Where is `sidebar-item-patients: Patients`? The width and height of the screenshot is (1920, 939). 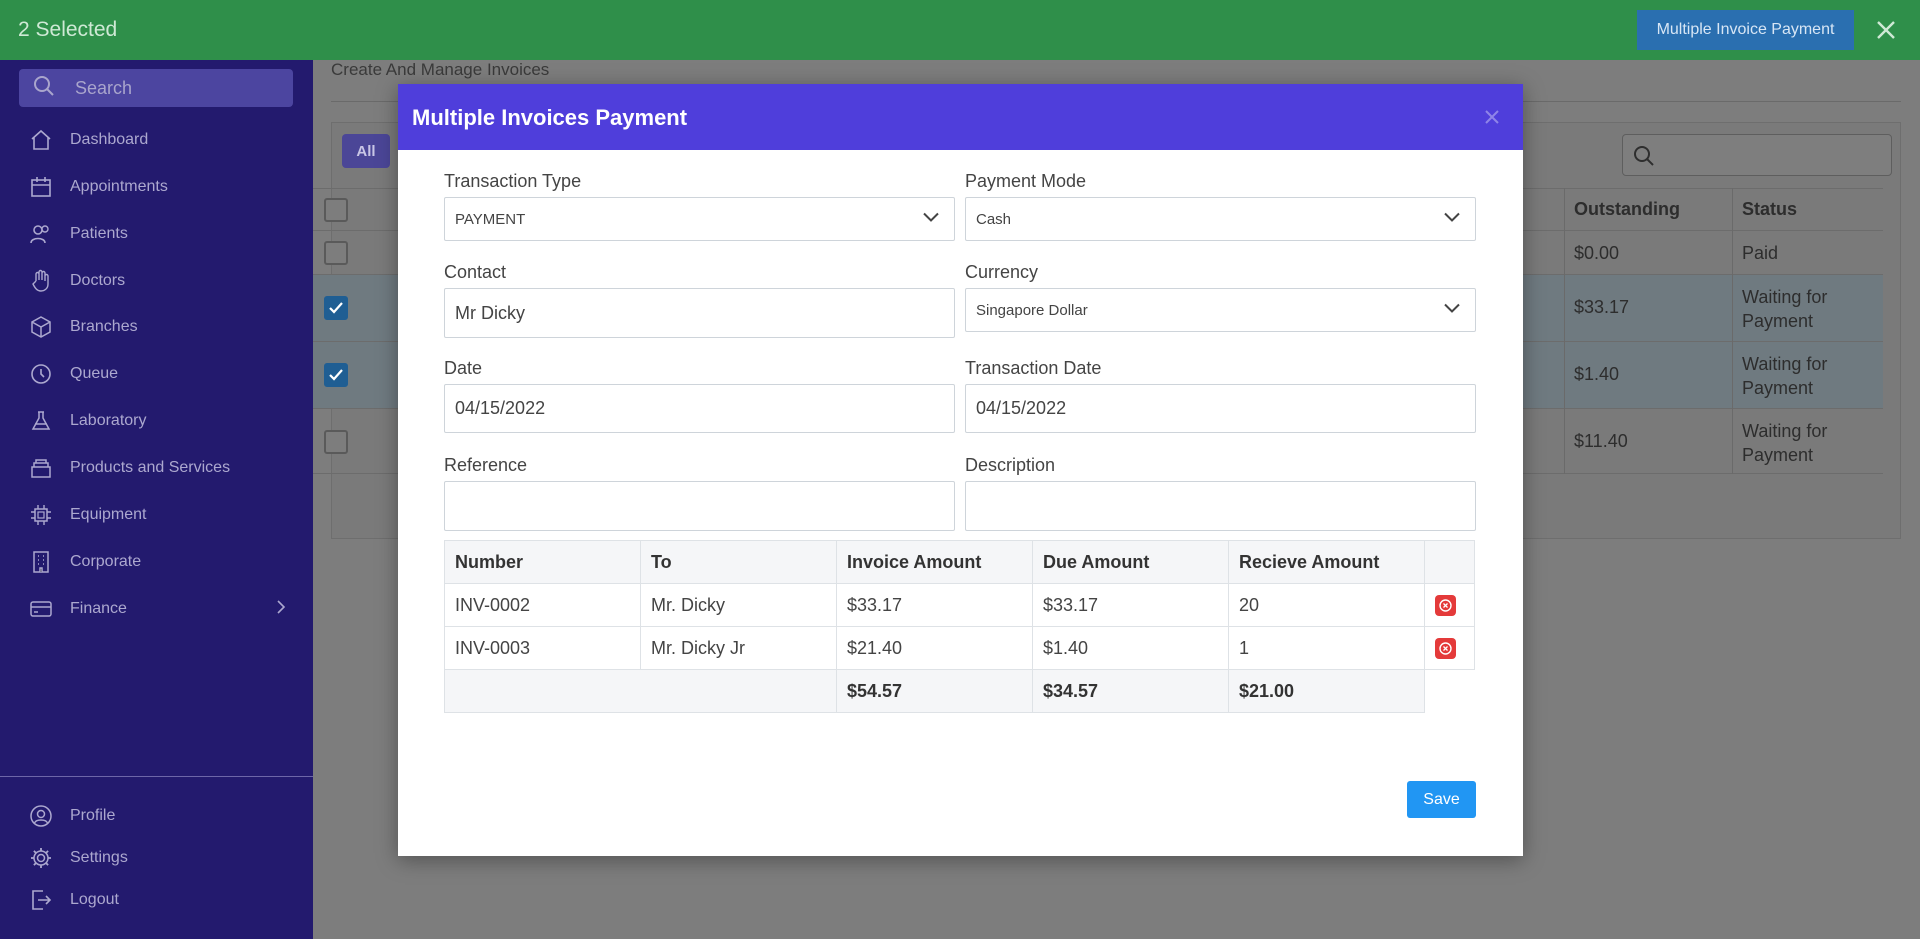 sidebar-item-patients: Patients is located at coordinates (158, 234).